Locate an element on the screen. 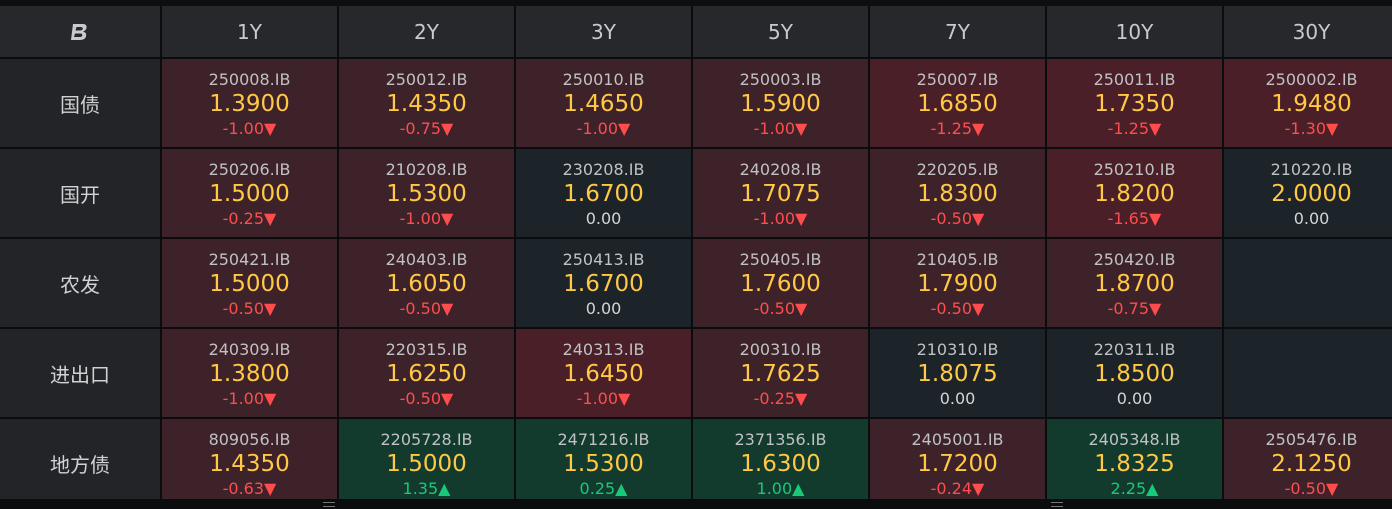  yield-change: -0.63▼ is located at coordinates (249, 488).